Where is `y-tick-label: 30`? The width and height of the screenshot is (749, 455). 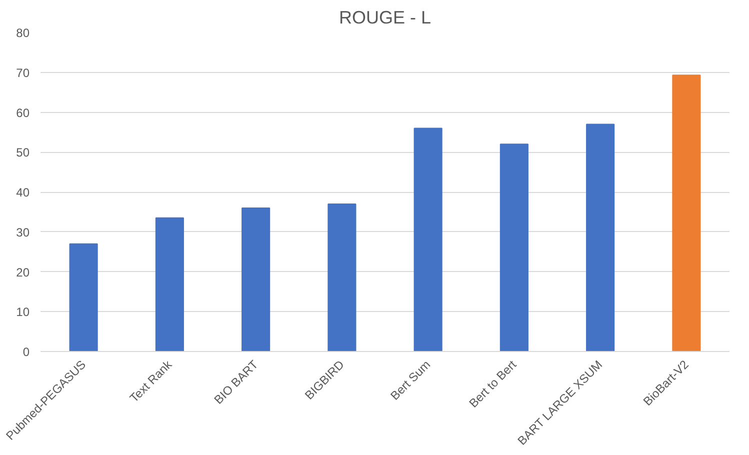 y-tick-label: 30 is located at coordinates (23, 232).